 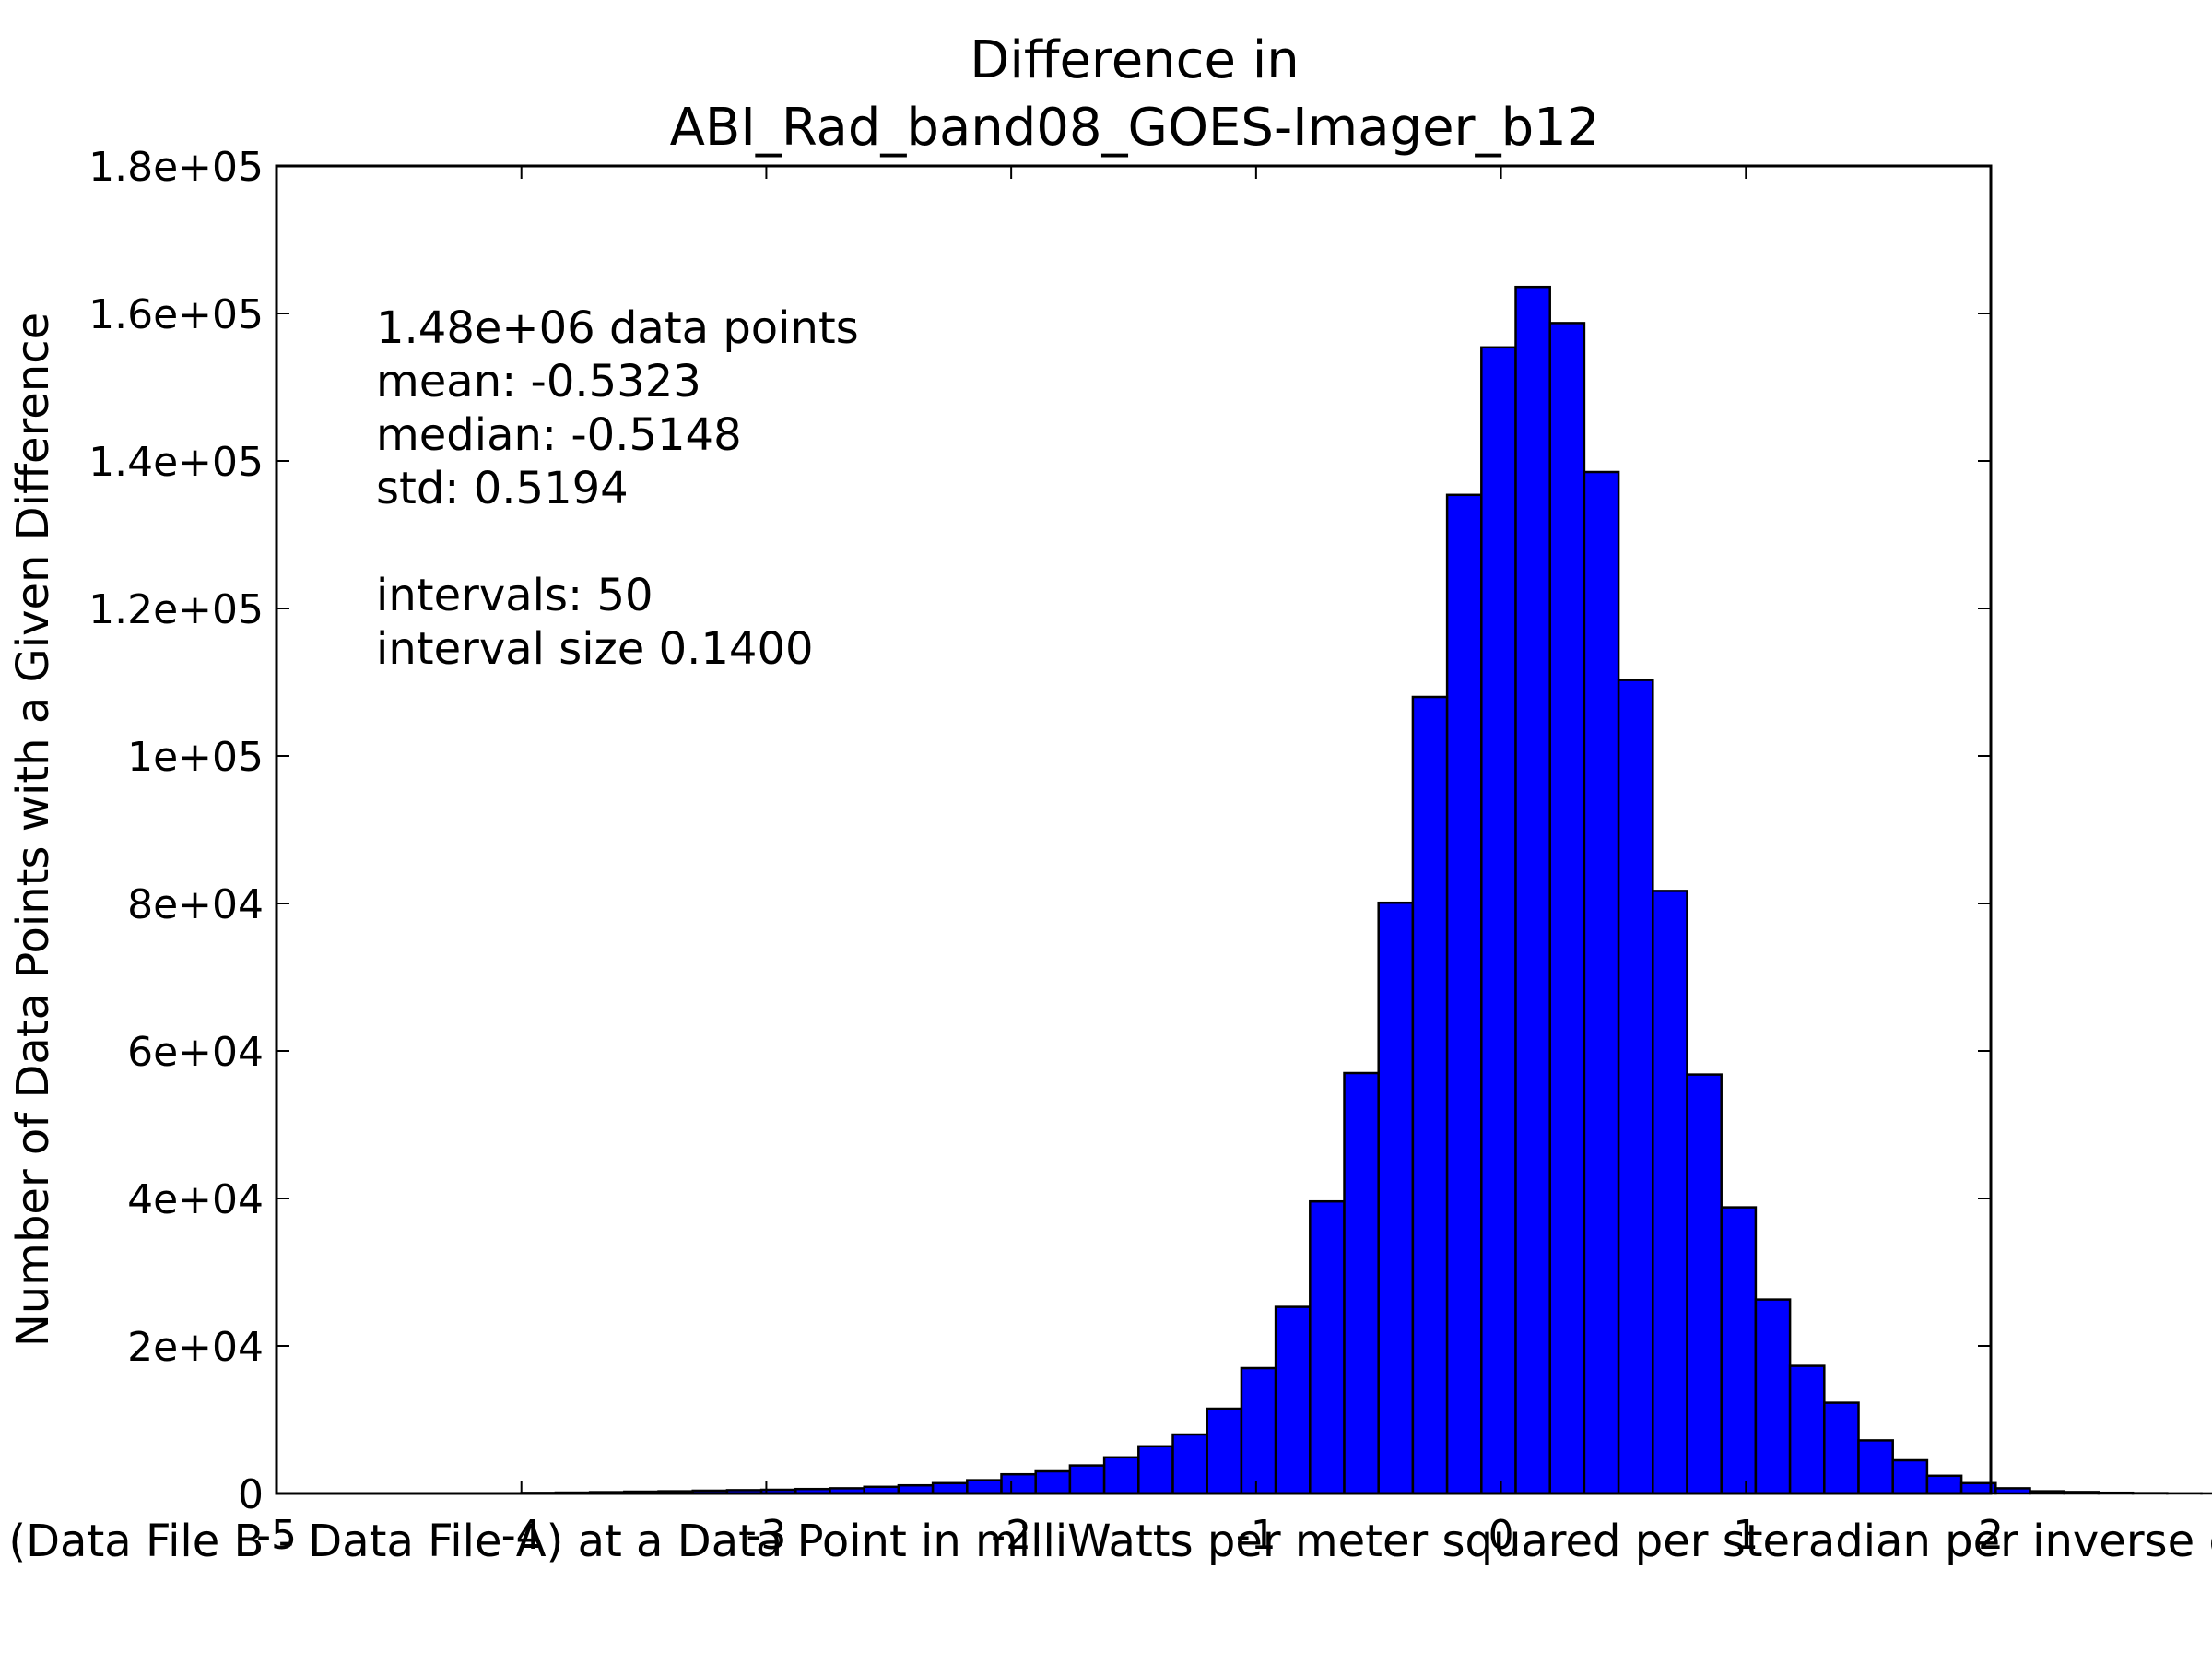 I want to click on annotation-line: 1.48e+06 data points, so click(x=617, y=328).